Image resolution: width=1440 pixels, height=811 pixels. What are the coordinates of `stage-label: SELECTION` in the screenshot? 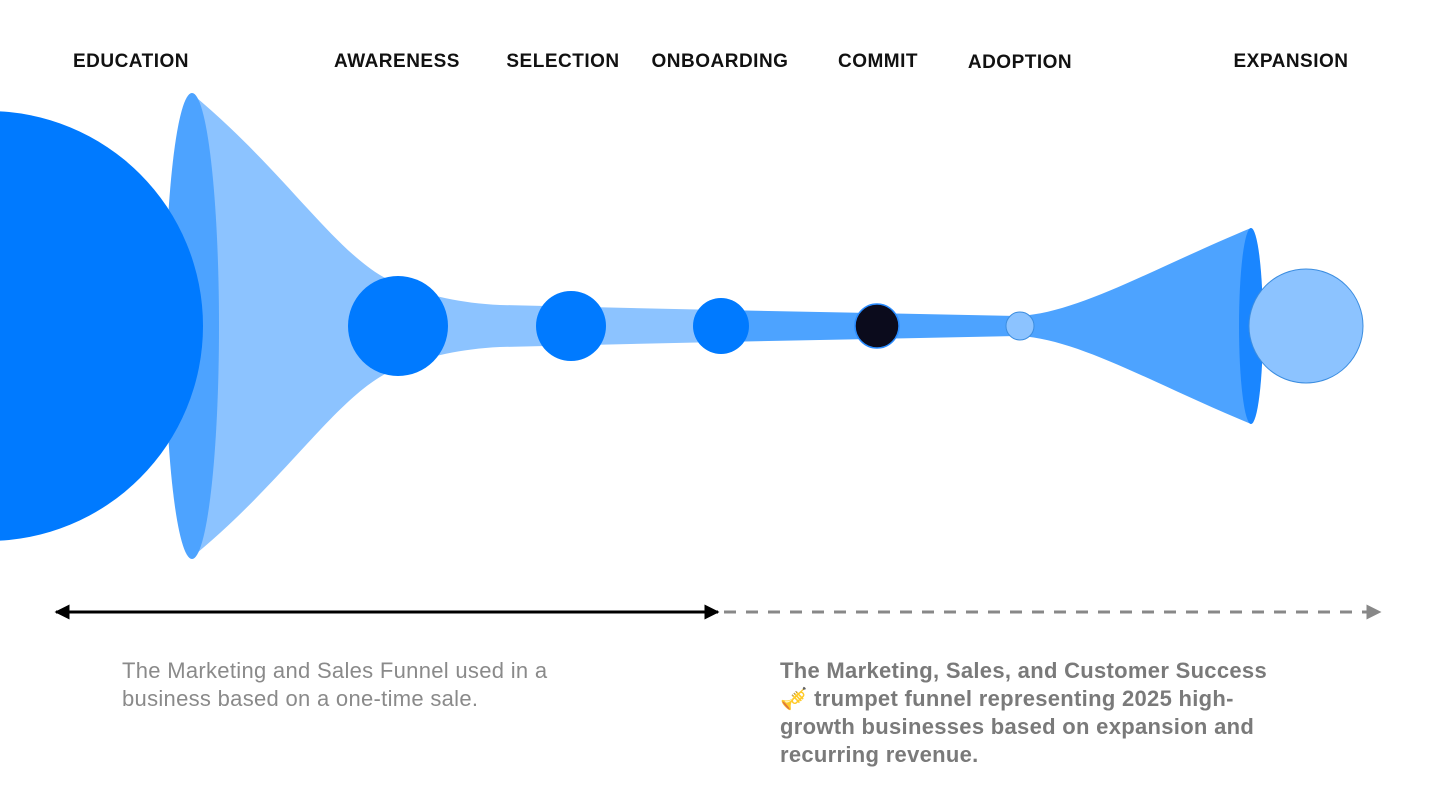 It's located at (562, 61).